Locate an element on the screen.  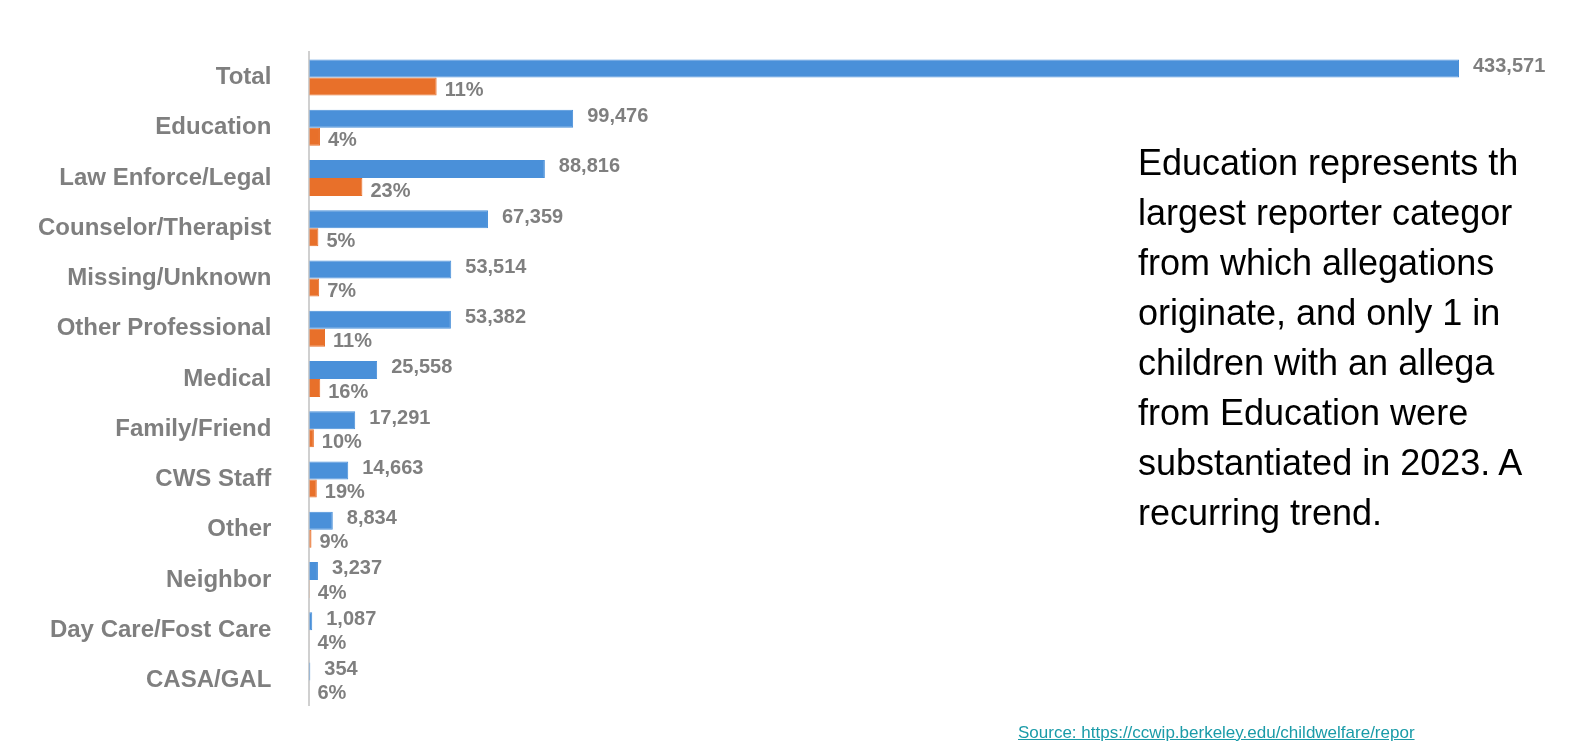
annotation: 7% is located at coordinates (342, 290).